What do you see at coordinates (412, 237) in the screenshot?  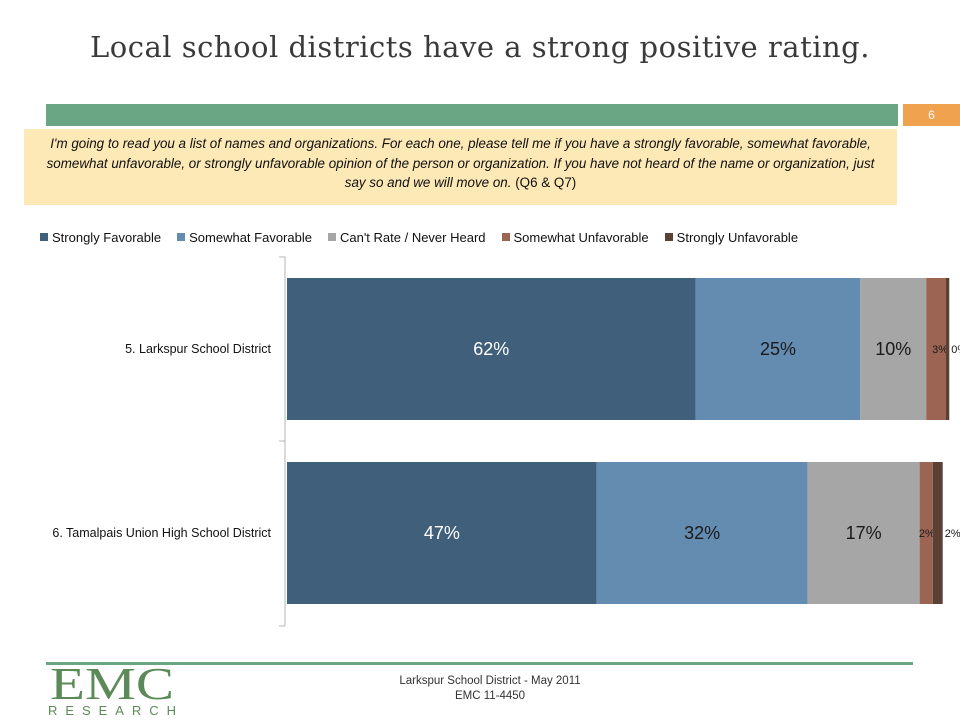 I see `legend-label: Can't Rate / Never Heard` at bounding box center [412, 237].